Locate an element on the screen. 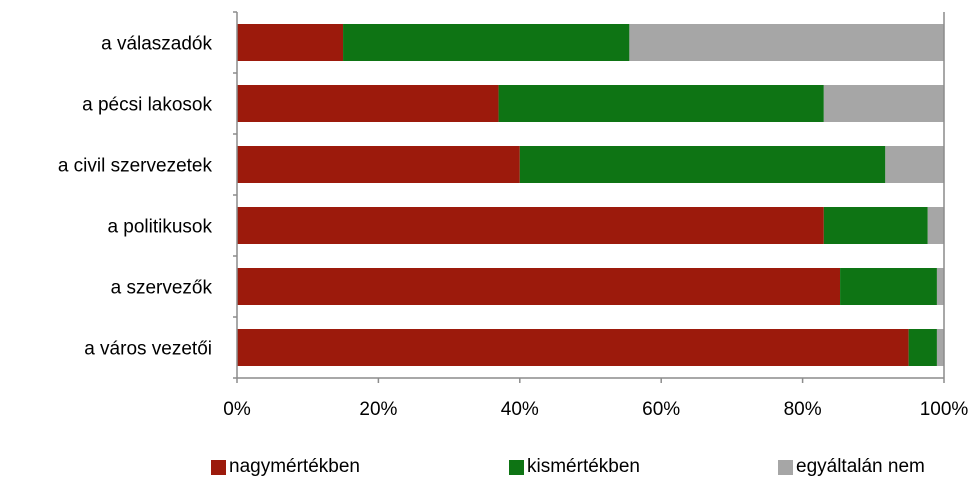 The image size is (973, 491). category-label: a pécsi lakosok is located at coordinates (147, 105).